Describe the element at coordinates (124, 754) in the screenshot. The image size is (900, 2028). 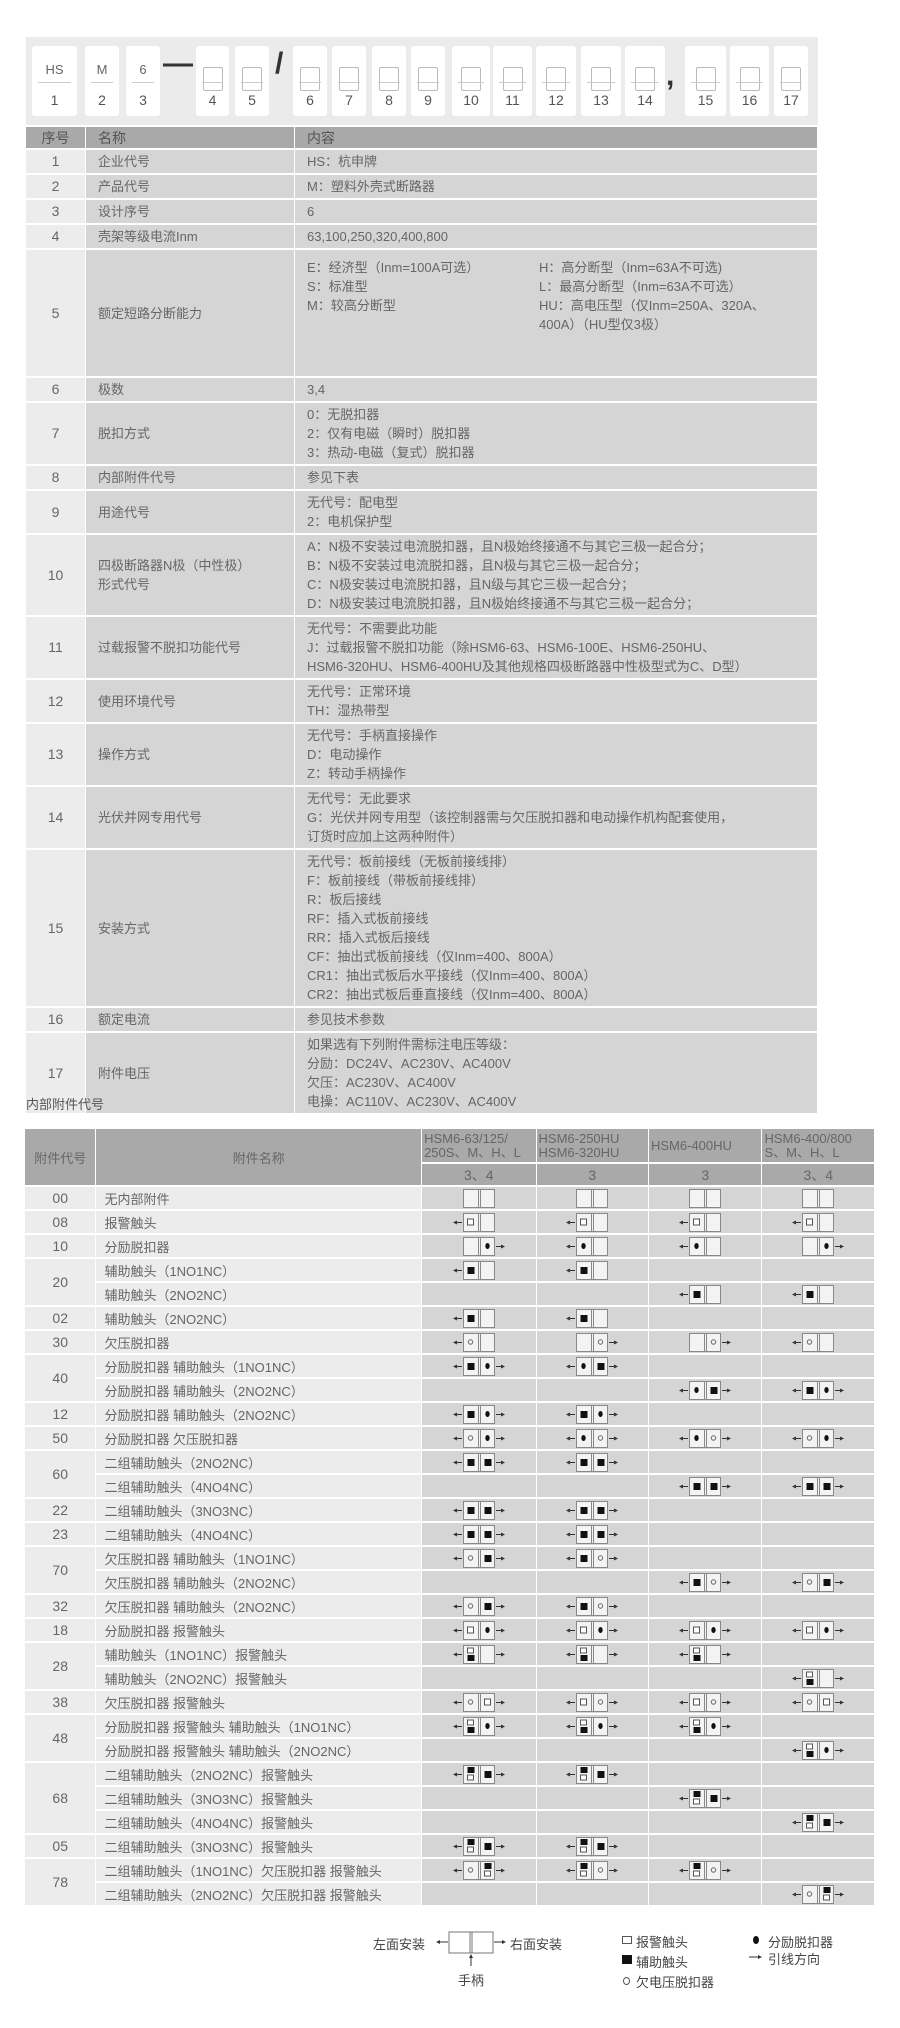
I see `text-line: 操作方式` at that location.